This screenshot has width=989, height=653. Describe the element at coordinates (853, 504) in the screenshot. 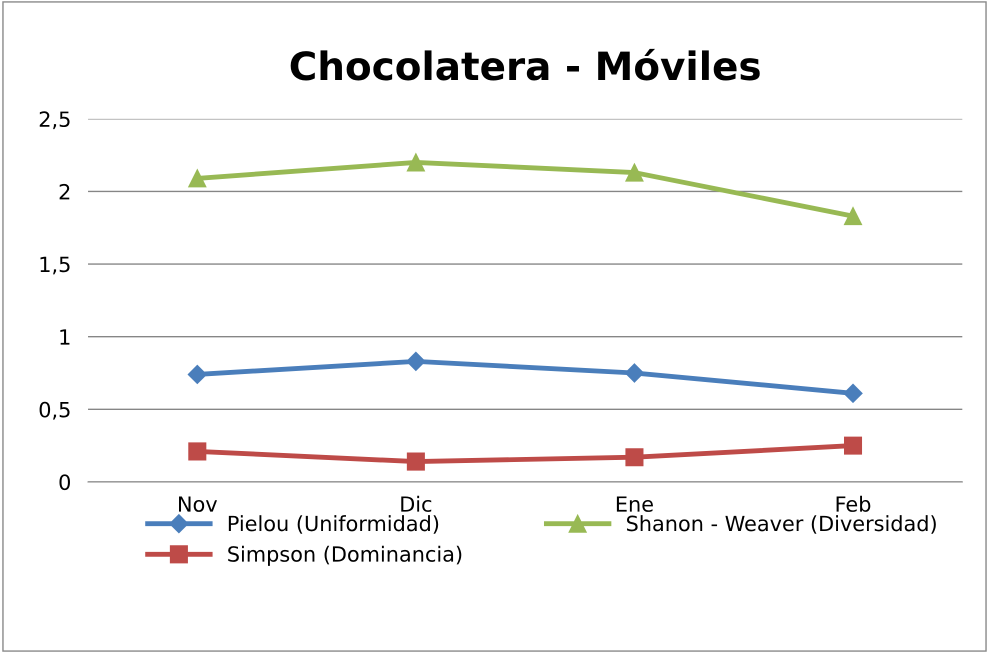

I see `x-tick-label: Feb` at that location.